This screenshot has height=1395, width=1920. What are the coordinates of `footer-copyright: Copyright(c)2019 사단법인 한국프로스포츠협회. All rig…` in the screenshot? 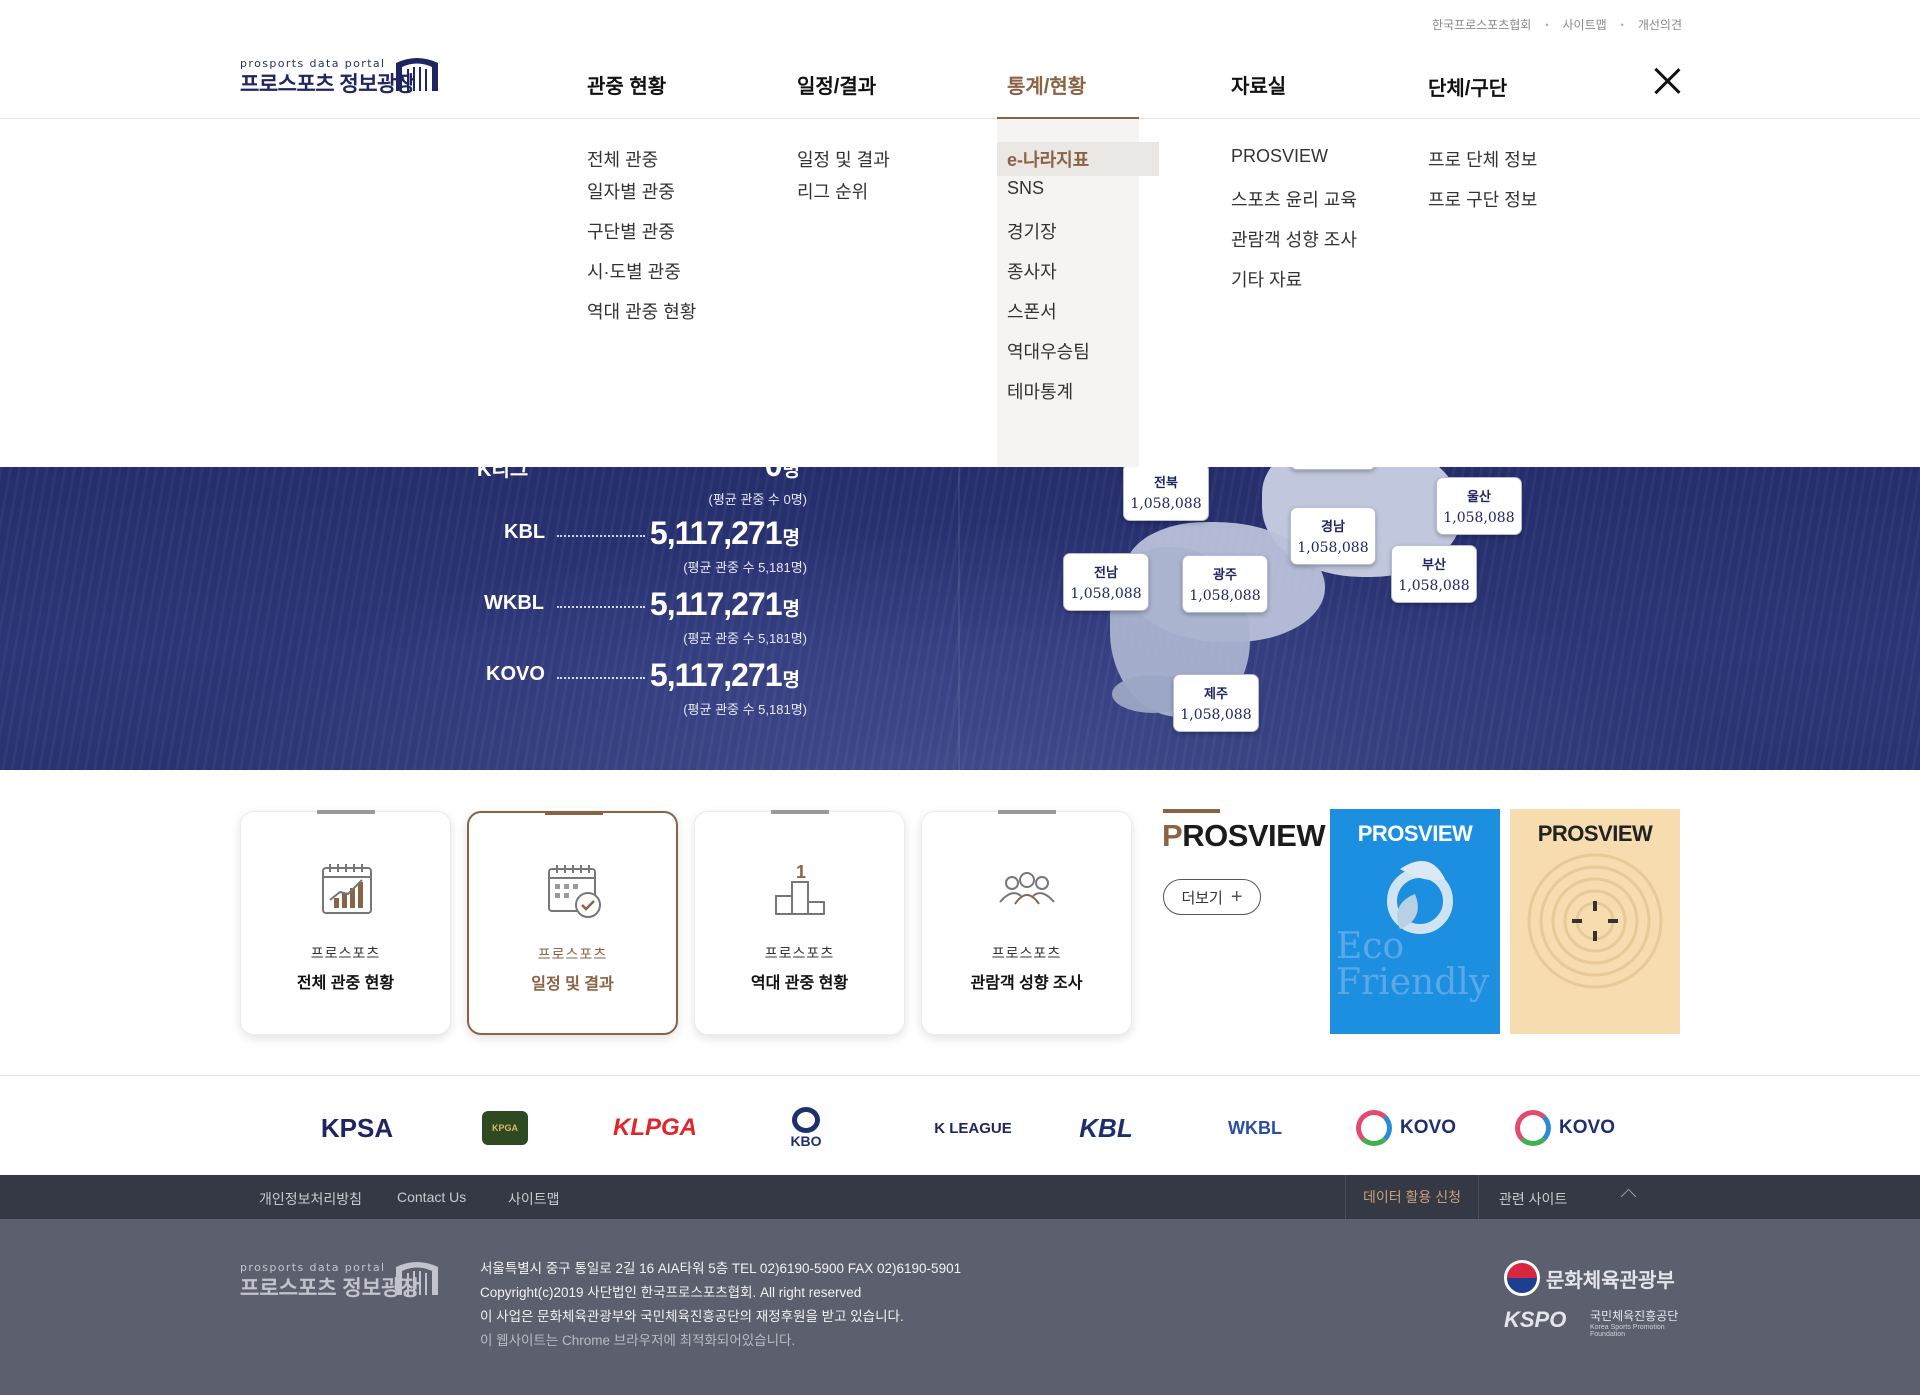 It's located at (671, 1292).